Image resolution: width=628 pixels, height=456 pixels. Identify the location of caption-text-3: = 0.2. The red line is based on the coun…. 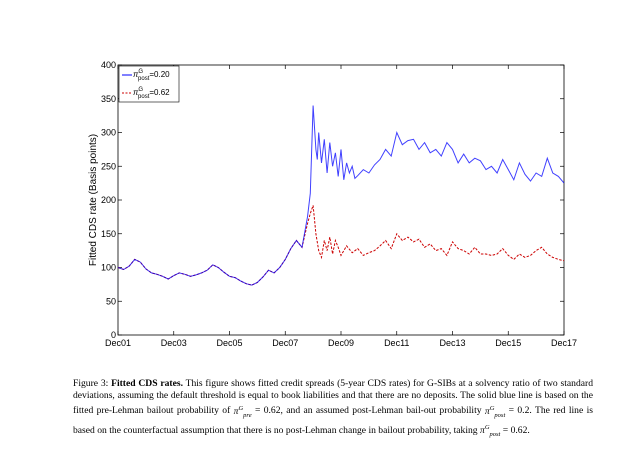
(333, 420).